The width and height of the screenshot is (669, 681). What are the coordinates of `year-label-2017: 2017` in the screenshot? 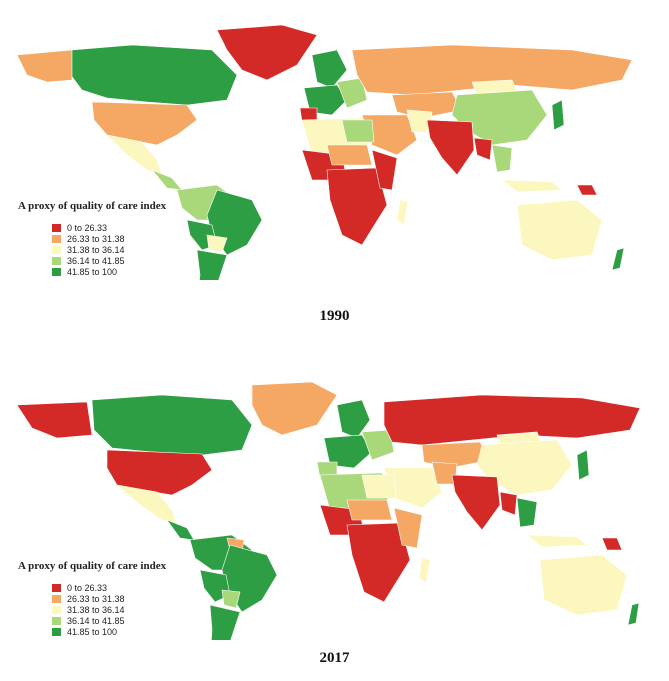 It's located at (334, 658).